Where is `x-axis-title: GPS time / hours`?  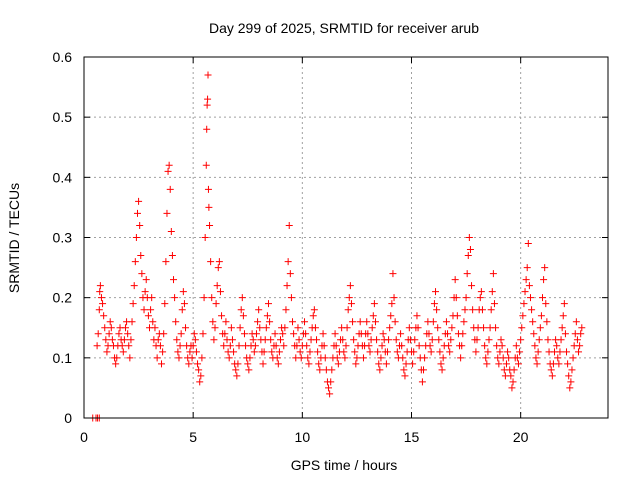 x-axis-title: GPS time / hours is located at coordinates (344, 465).